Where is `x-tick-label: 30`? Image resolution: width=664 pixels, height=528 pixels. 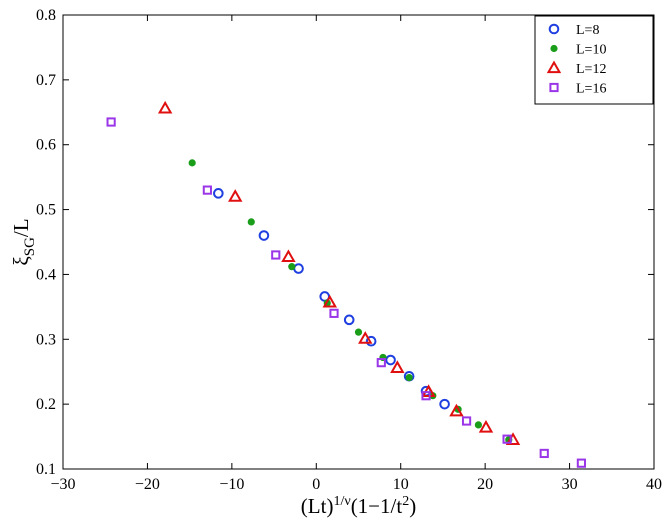 x-tick-label: 30 is located at coordinates (570, 484).